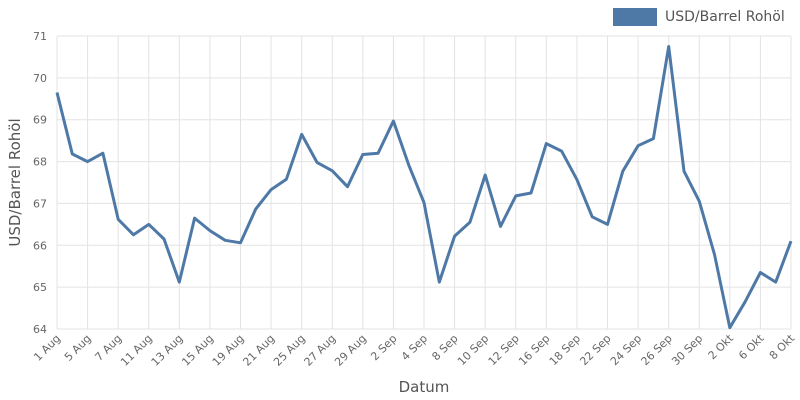 The image size is (800, 400). I want to click on x-tick-label: 4 Sep, so click(414, 347).